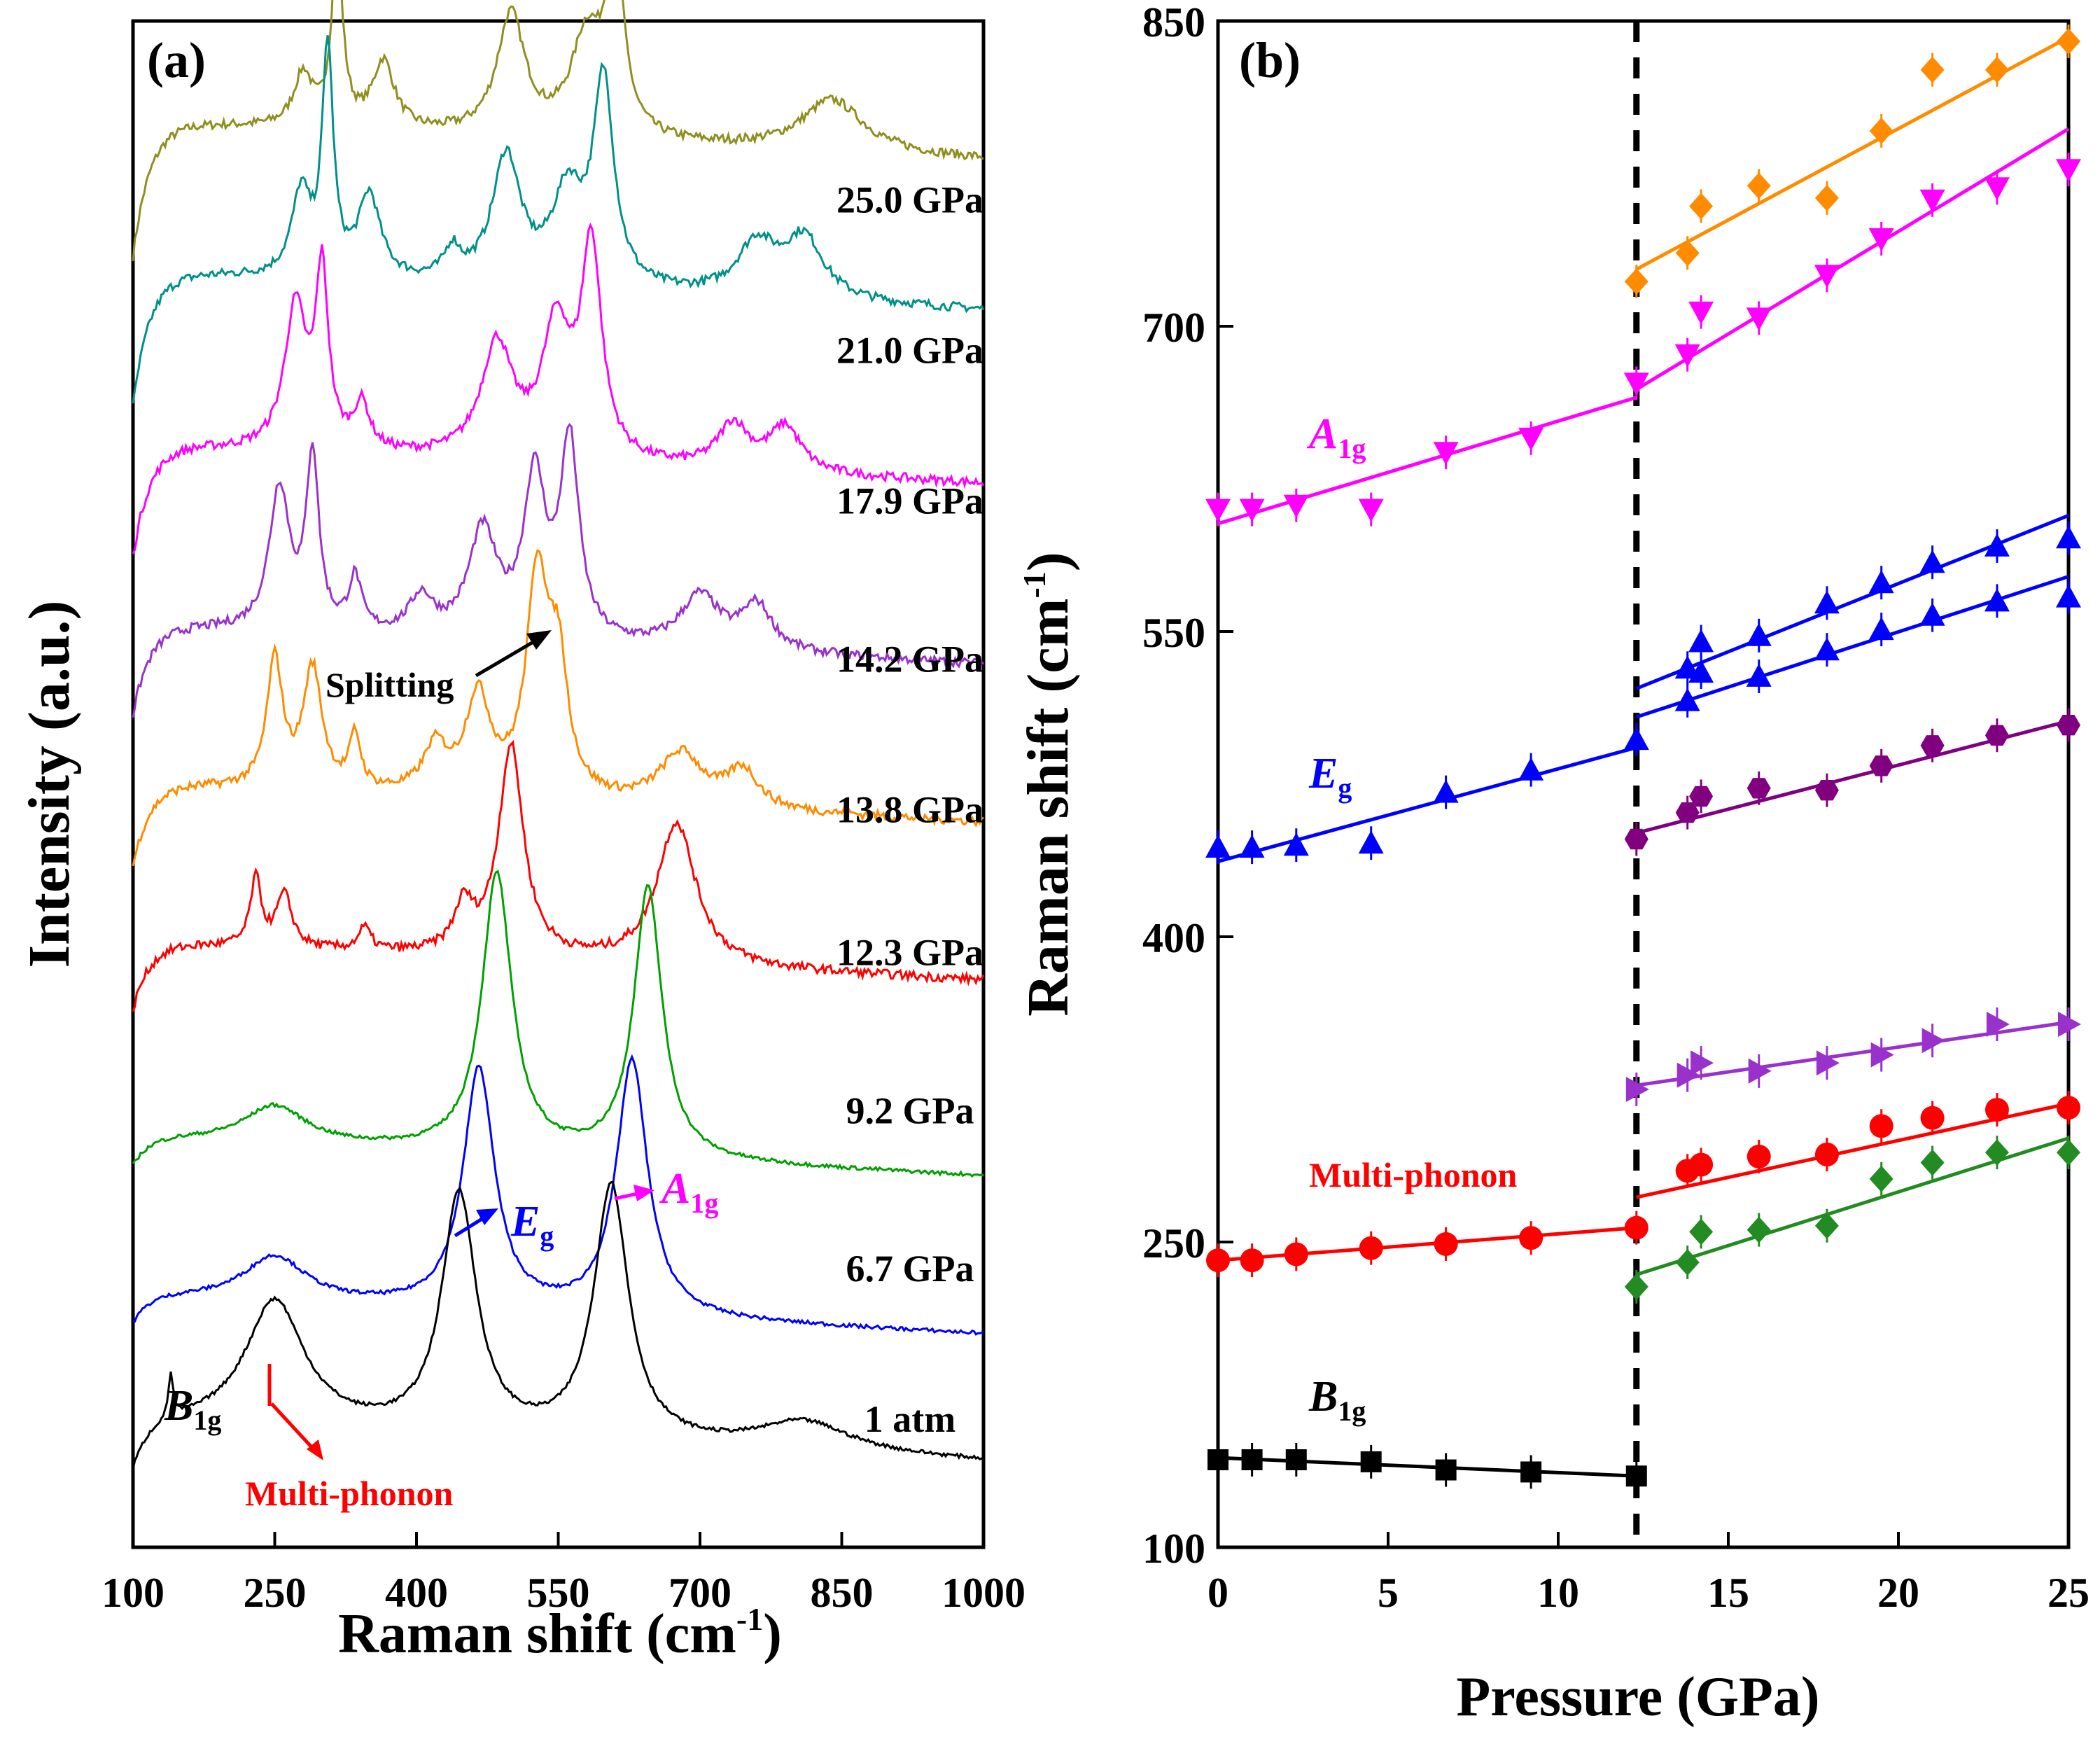 The width and height of the screenshot is (2100, 1737). I want to click on b-y-tick-label-250: 250, so click(1173, 1243).